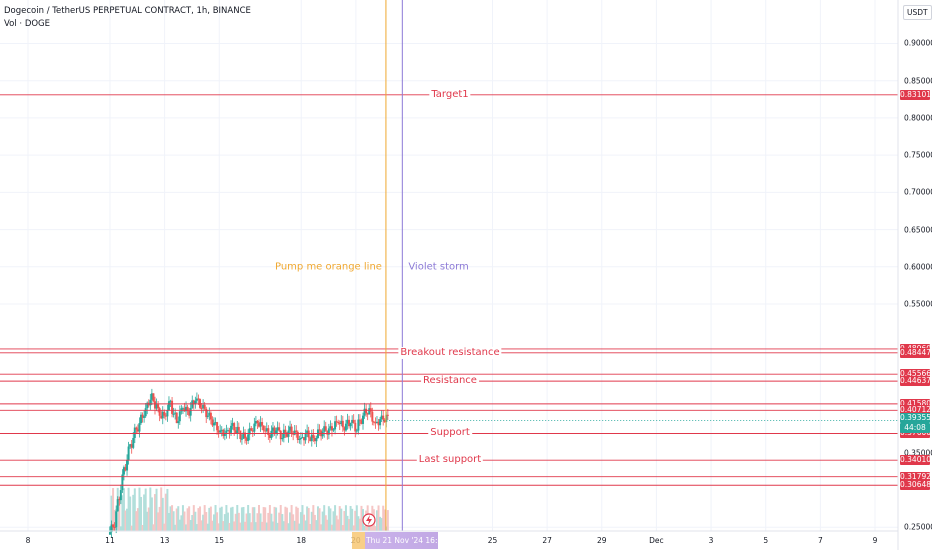  Describe the element at coordinates (547, 540) in the screenshot. I see `time-tick-label: 27` at that location.